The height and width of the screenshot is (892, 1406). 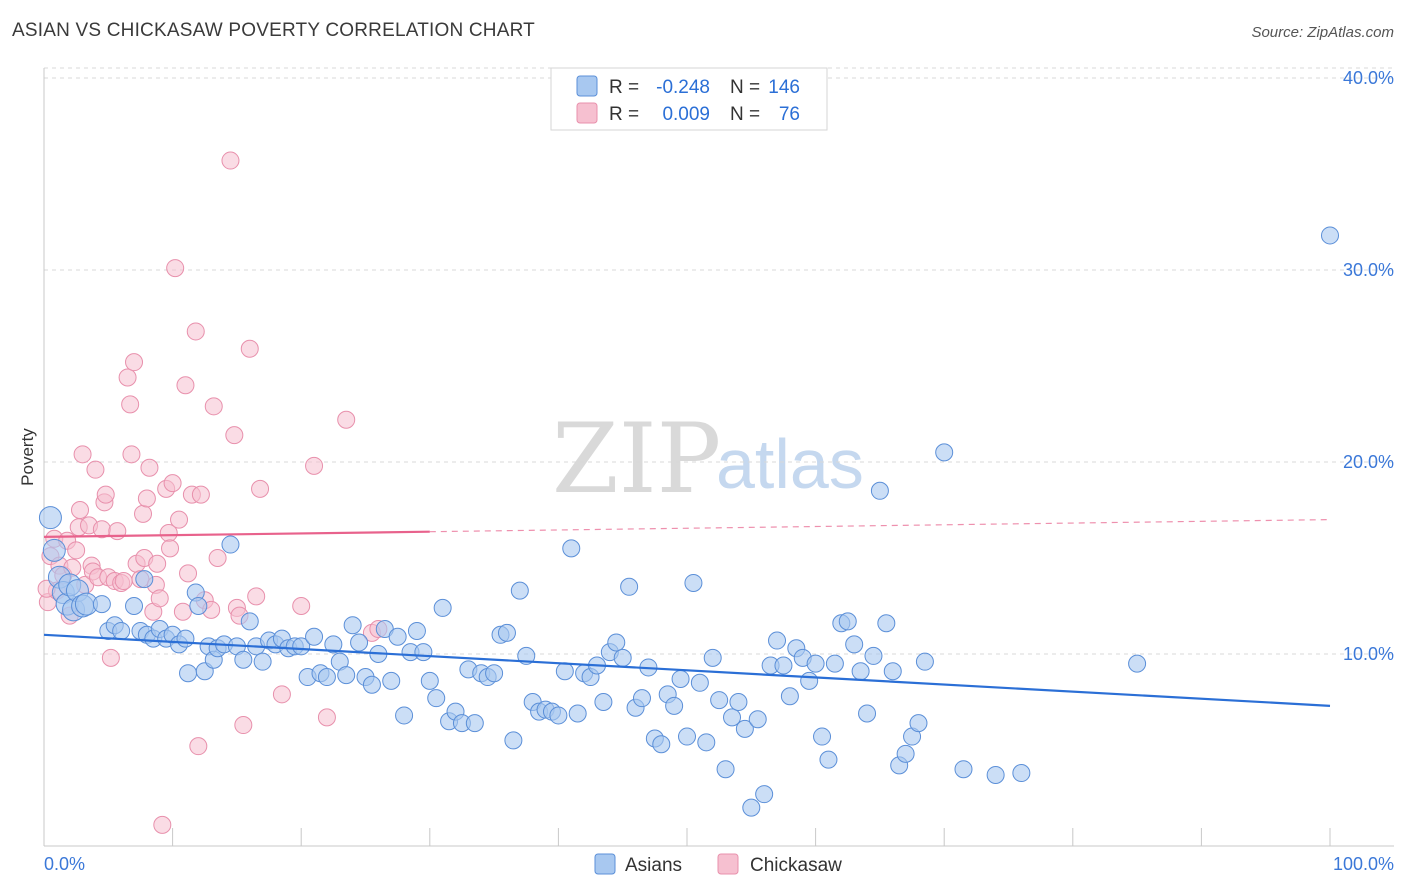 What do you see at coordinates (689, 99) in the screenshot?
I see `stats-box: R = -0.248 N = 146 R = 0.009 N = 76` at bounding box center [689, 99].